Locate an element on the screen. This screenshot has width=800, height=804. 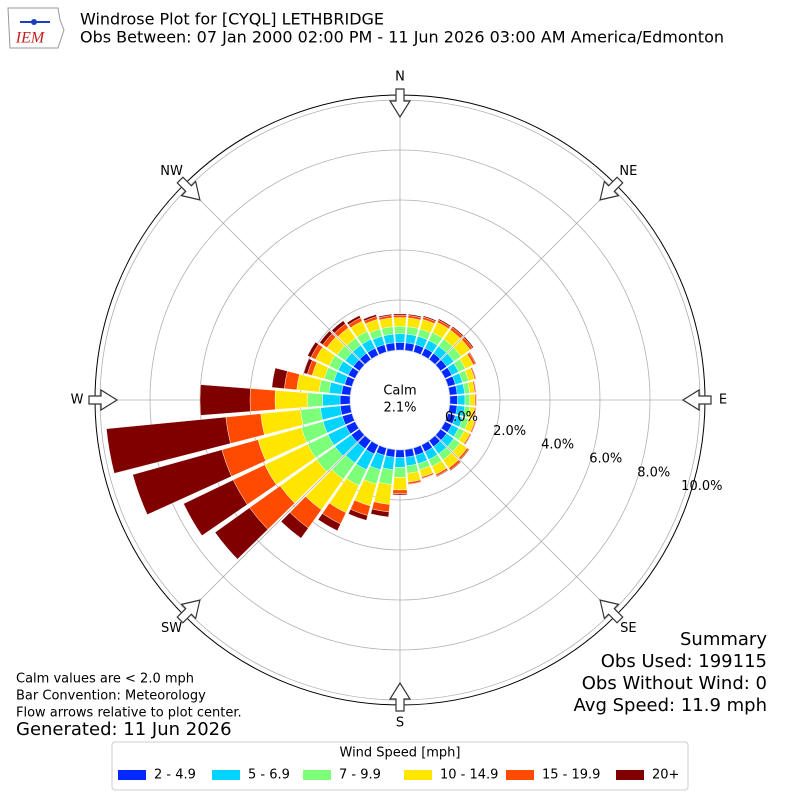
r-tick-label: 2.0% is located at coordinates (509, 431).